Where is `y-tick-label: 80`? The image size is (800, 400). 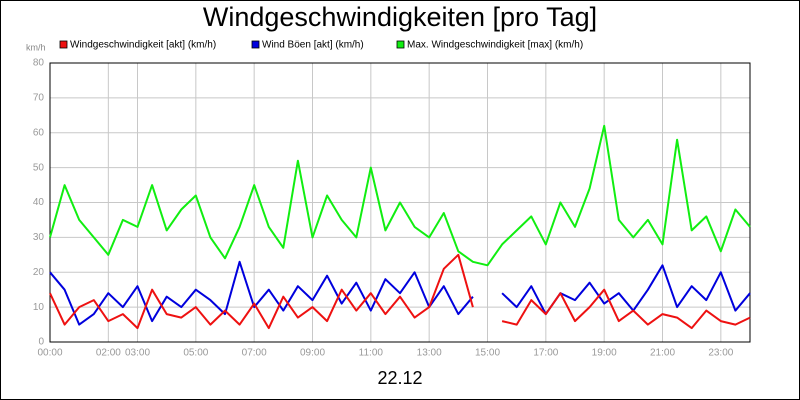 y-tick-label: 80 is located at coordinates (39, 63).